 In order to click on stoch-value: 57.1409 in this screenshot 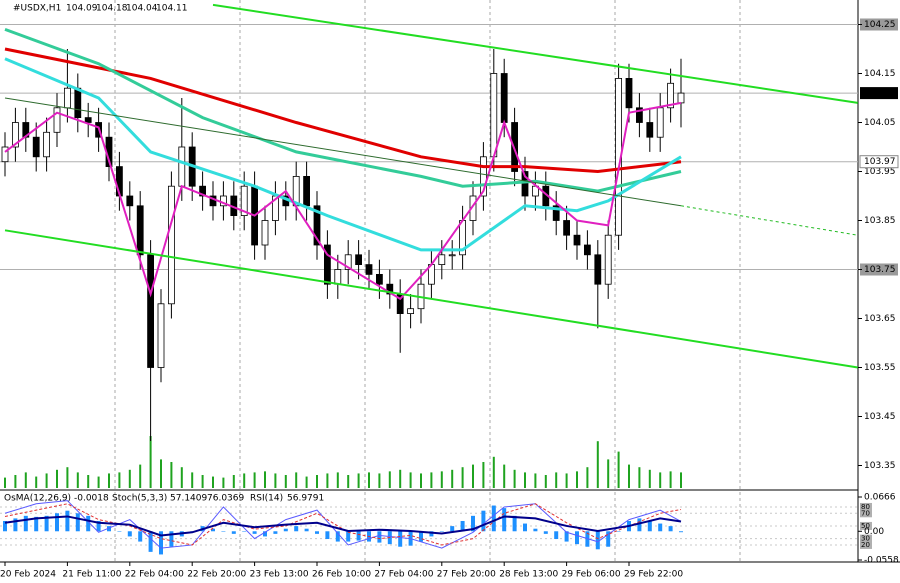, I will do `click(188, 499)`.